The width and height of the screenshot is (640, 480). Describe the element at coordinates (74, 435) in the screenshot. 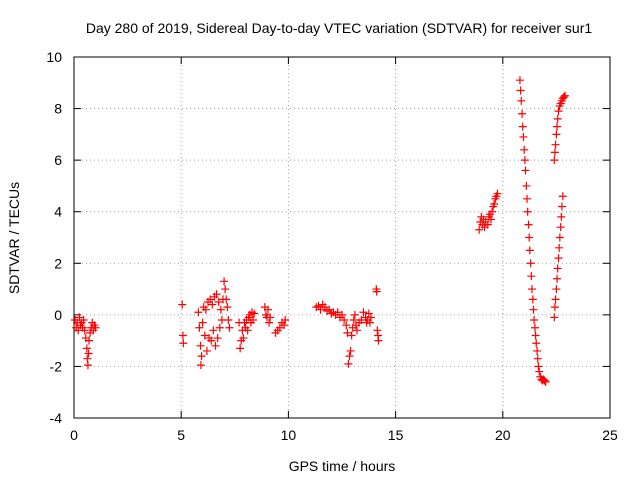

I see `x-tick-label: 0` at that location.